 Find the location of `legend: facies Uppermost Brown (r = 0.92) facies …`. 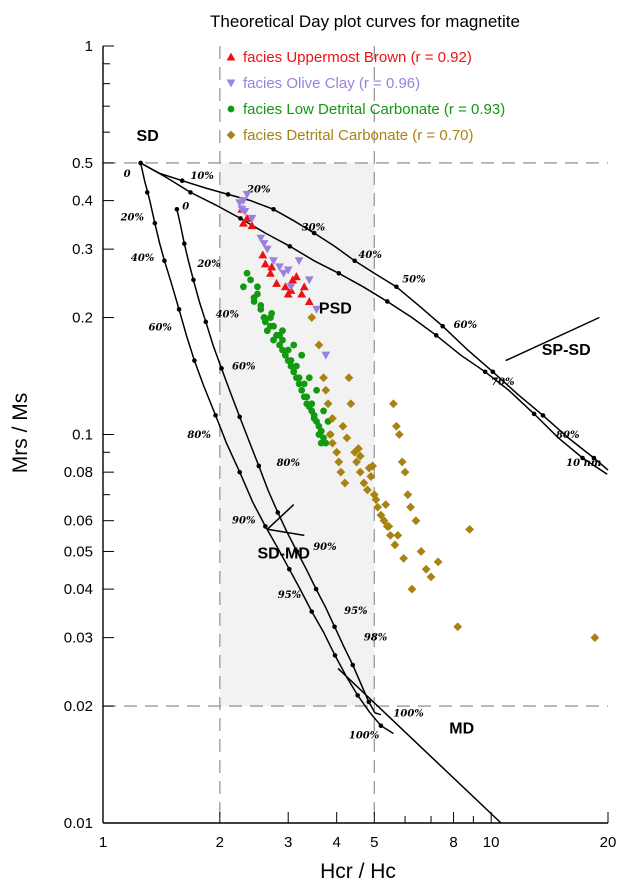

legend: facies Uppermost Brown (r = 0.92) facies … is located at coordinates (365, 96).